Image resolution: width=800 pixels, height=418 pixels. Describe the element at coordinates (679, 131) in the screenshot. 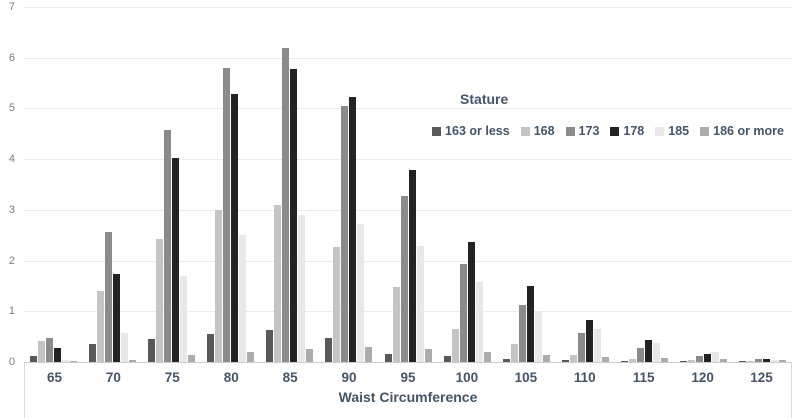

I see `legend-label: 185` at that location.